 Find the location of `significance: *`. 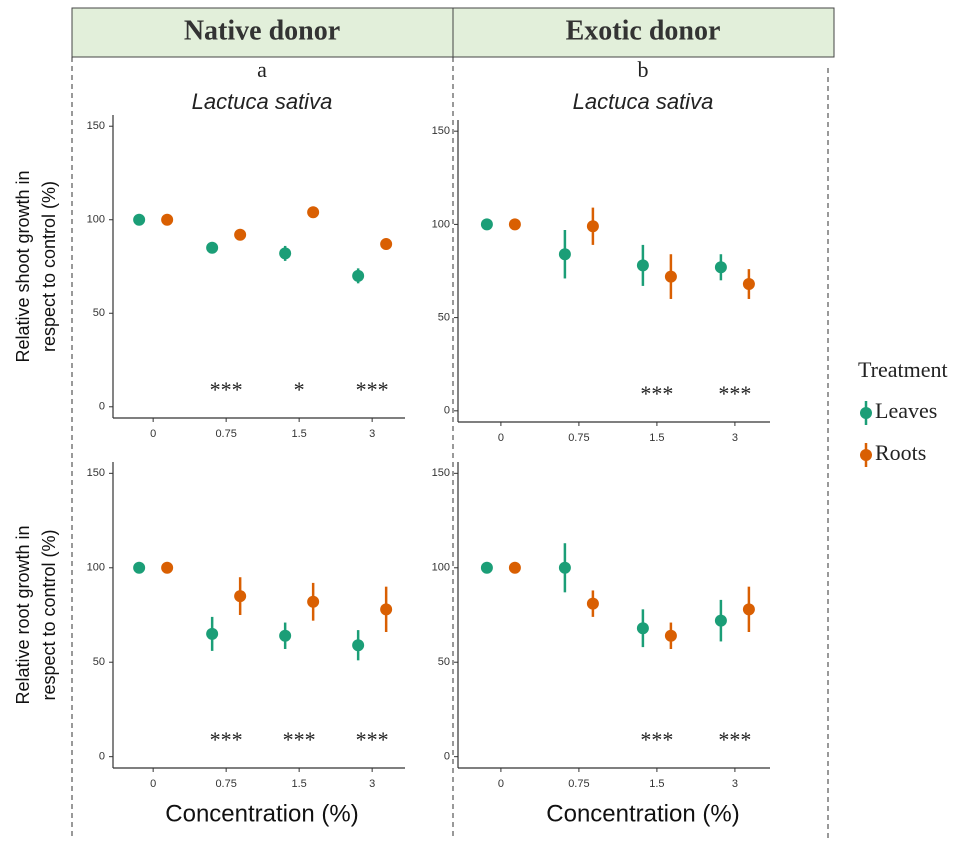

significance: * is located at coordinates (299, 389).